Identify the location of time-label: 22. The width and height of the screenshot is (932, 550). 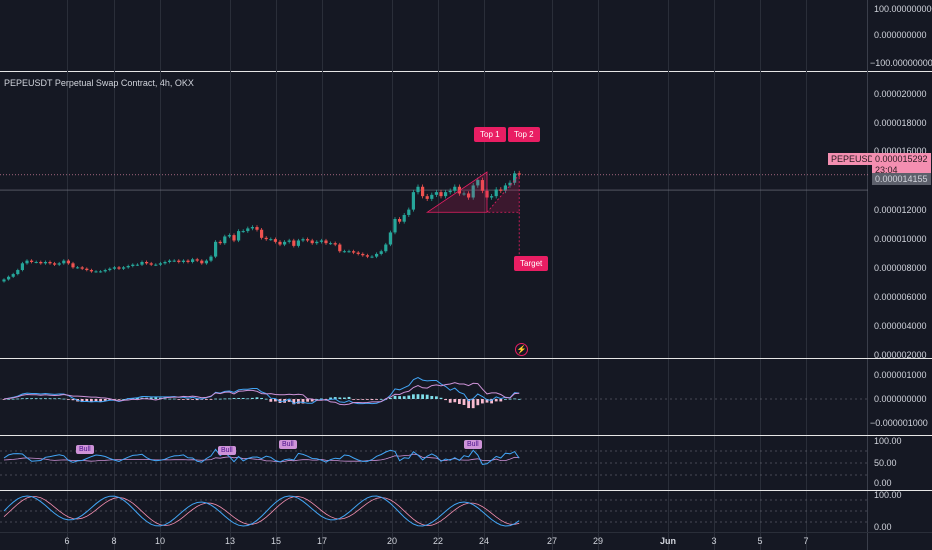
(438, 541).